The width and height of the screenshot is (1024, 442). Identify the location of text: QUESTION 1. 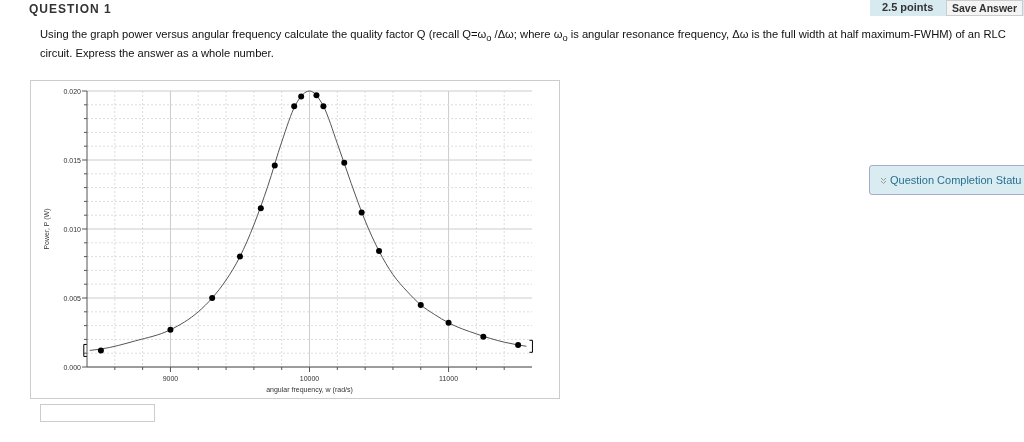
(70, 9).